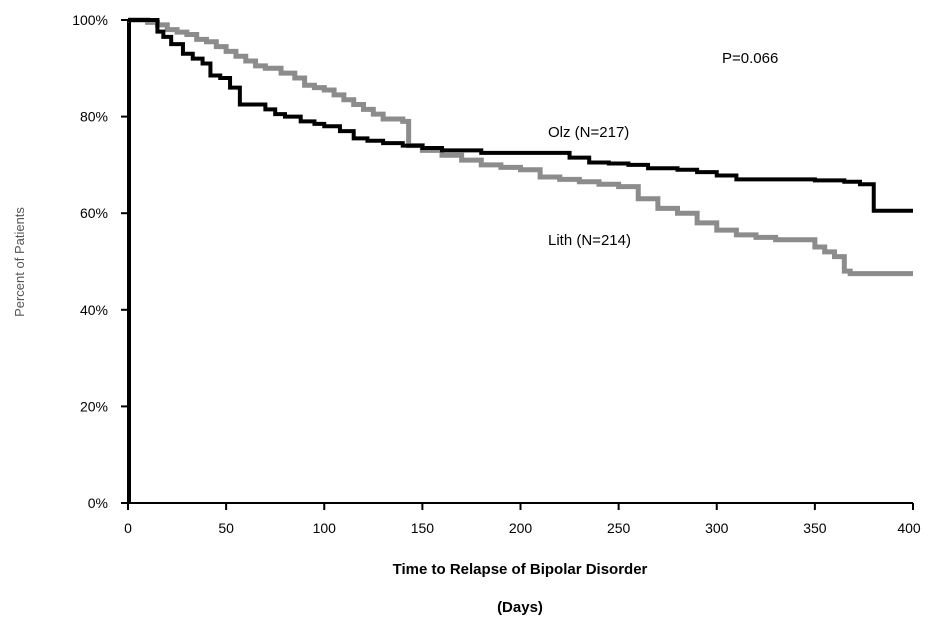  Describe the element at coordinates (94, 213) in the screenshot. I see `y-tick-label: 60%` at that location.